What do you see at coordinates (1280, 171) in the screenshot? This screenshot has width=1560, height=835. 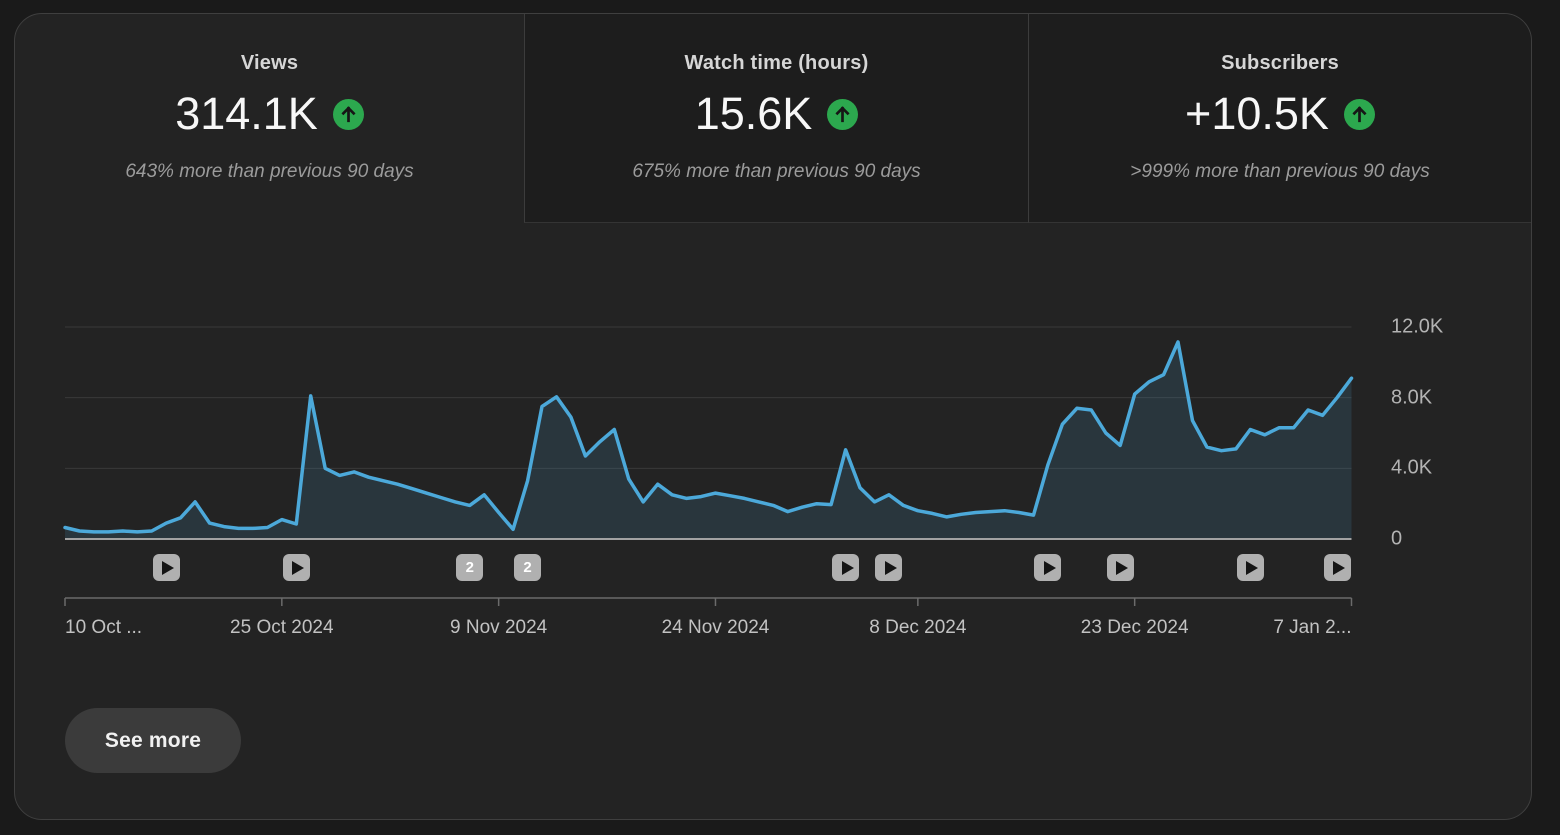 I see `metric-comparison: >999% more than previous 90 days` at bounding box center [1280, 171].